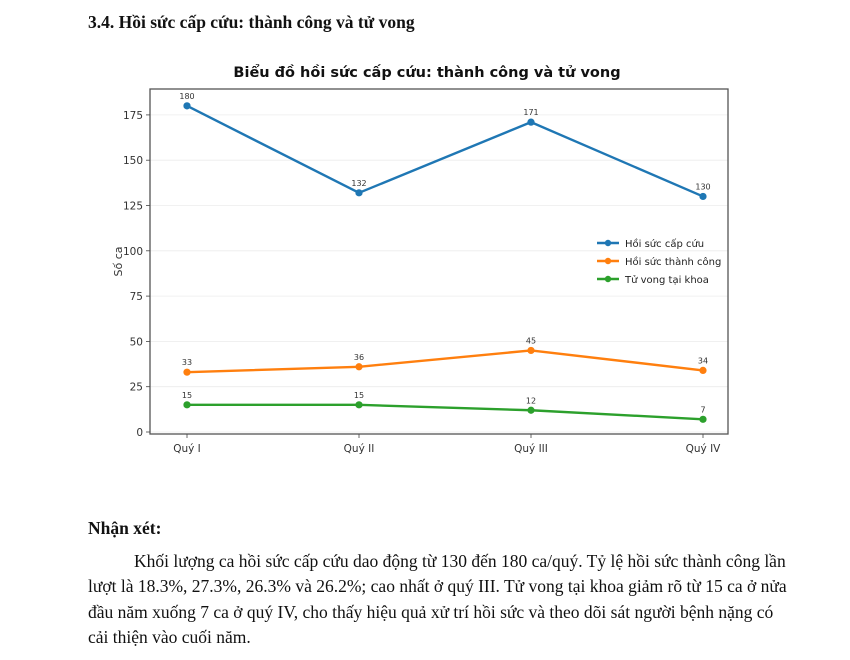 This screenshot has width=850, height=660. I want to click on y-axis: 0 25 50 75 100 125 150 175, so click(136, 274).